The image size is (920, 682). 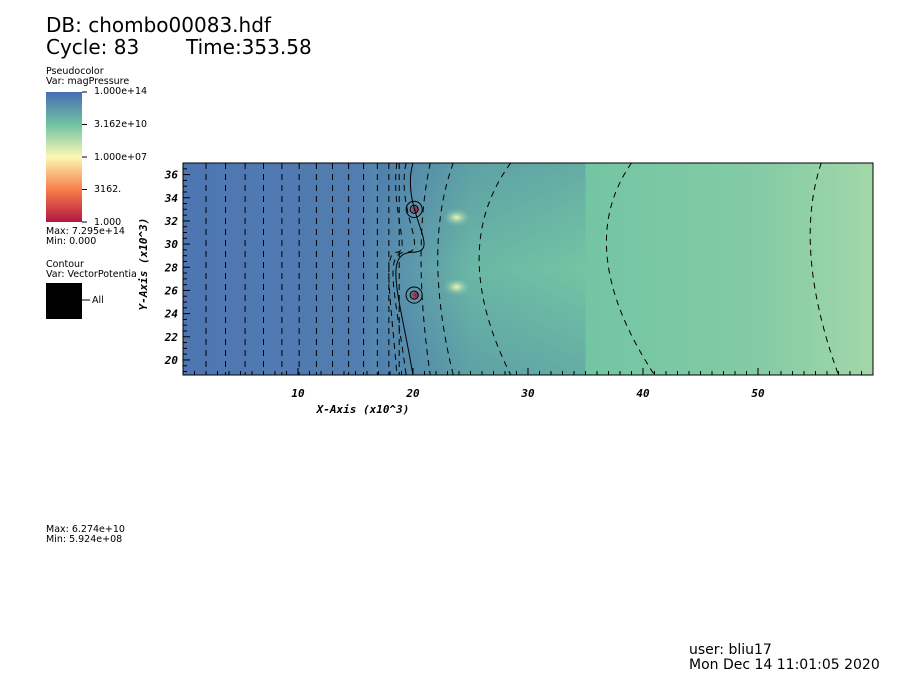 What do you see at coordinates (121, 124) in the screenshot?
I see `colorbar-tick-label: 3.162e+10` at bounding box center [121, 124].